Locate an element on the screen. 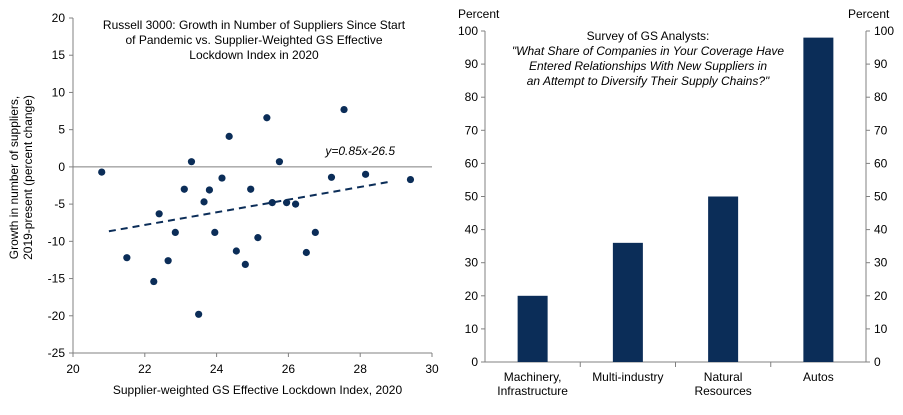 The width and height of the screenshot is (903, 415). scatter-y-tick-label: -10 is located at coordinates (57, 241).